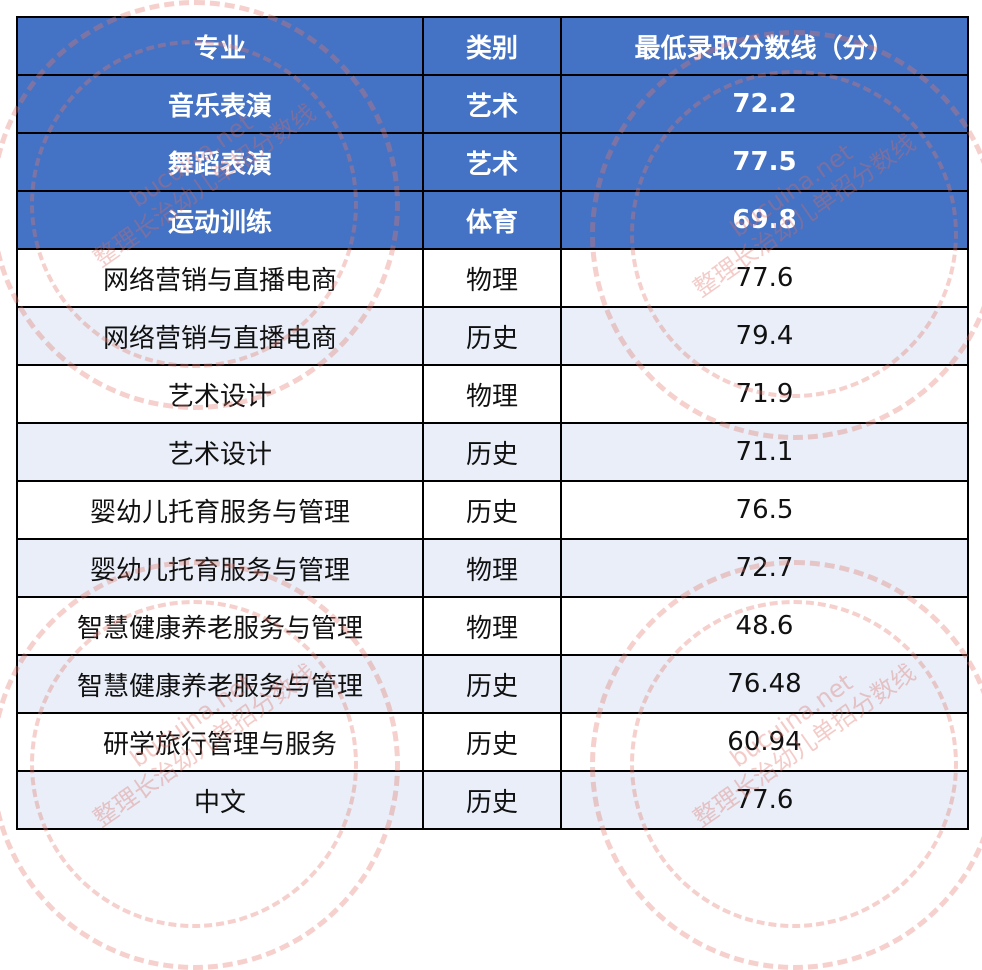 The width and height of the screenshot is (982, 970). I want to click on table-row: 智慧健康养老服务与管理 历史 76.48, so click(492, 684).